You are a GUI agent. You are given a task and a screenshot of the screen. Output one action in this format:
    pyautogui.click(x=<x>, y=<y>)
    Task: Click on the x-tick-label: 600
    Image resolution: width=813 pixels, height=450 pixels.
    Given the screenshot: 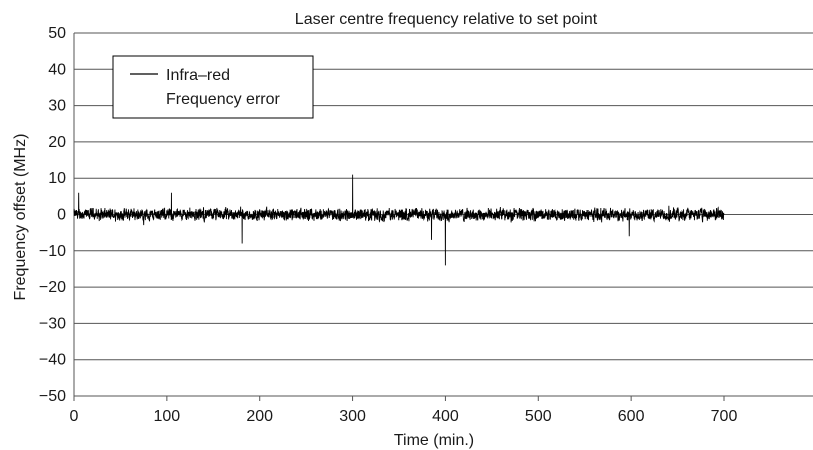 What is the action you would take?
    pyautogui.click(x=631, y=416)
    